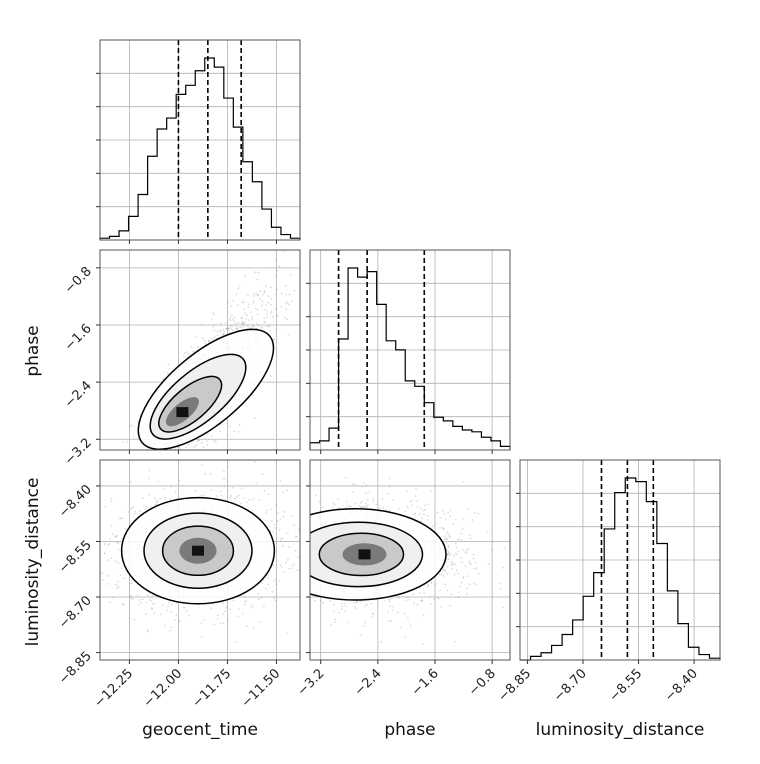  What do you see at coordinates (200, 730) in the screenshot?
I see `x-label-geocent-time: geocent_time` at bounding box center [200, 730].